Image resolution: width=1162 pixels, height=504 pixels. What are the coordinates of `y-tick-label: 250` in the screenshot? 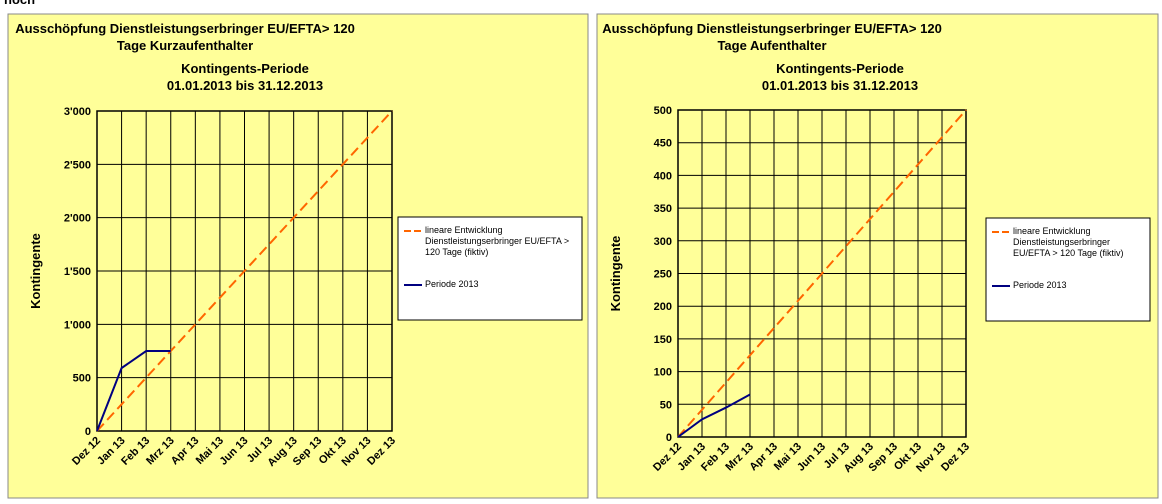 It's located at (663, 275).